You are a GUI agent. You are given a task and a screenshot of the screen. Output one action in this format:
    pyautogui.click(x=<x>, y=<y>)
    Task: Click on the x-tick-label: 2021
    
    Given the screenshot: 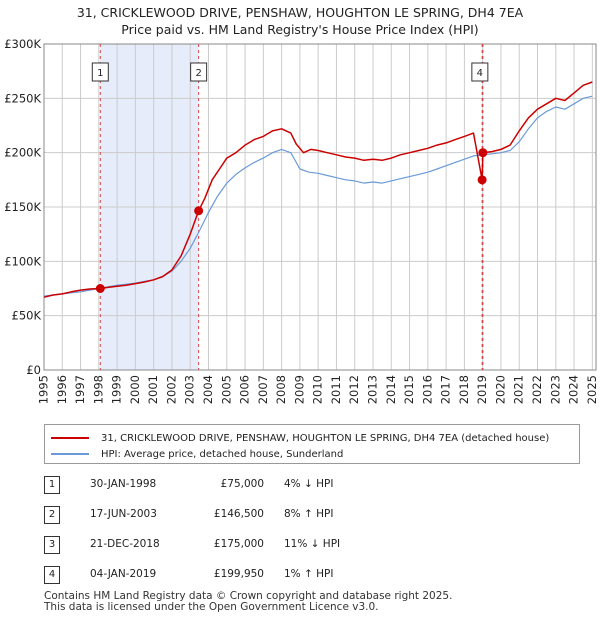 What is the action you would take?
    pyautogui.click(x=519, y=389)
    